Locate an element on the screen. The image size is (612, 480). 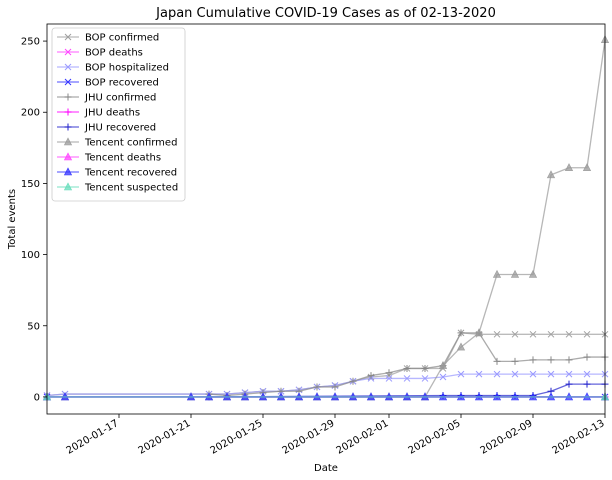
legend-label: BOP hospitalized is located at coordinates (127, 68).